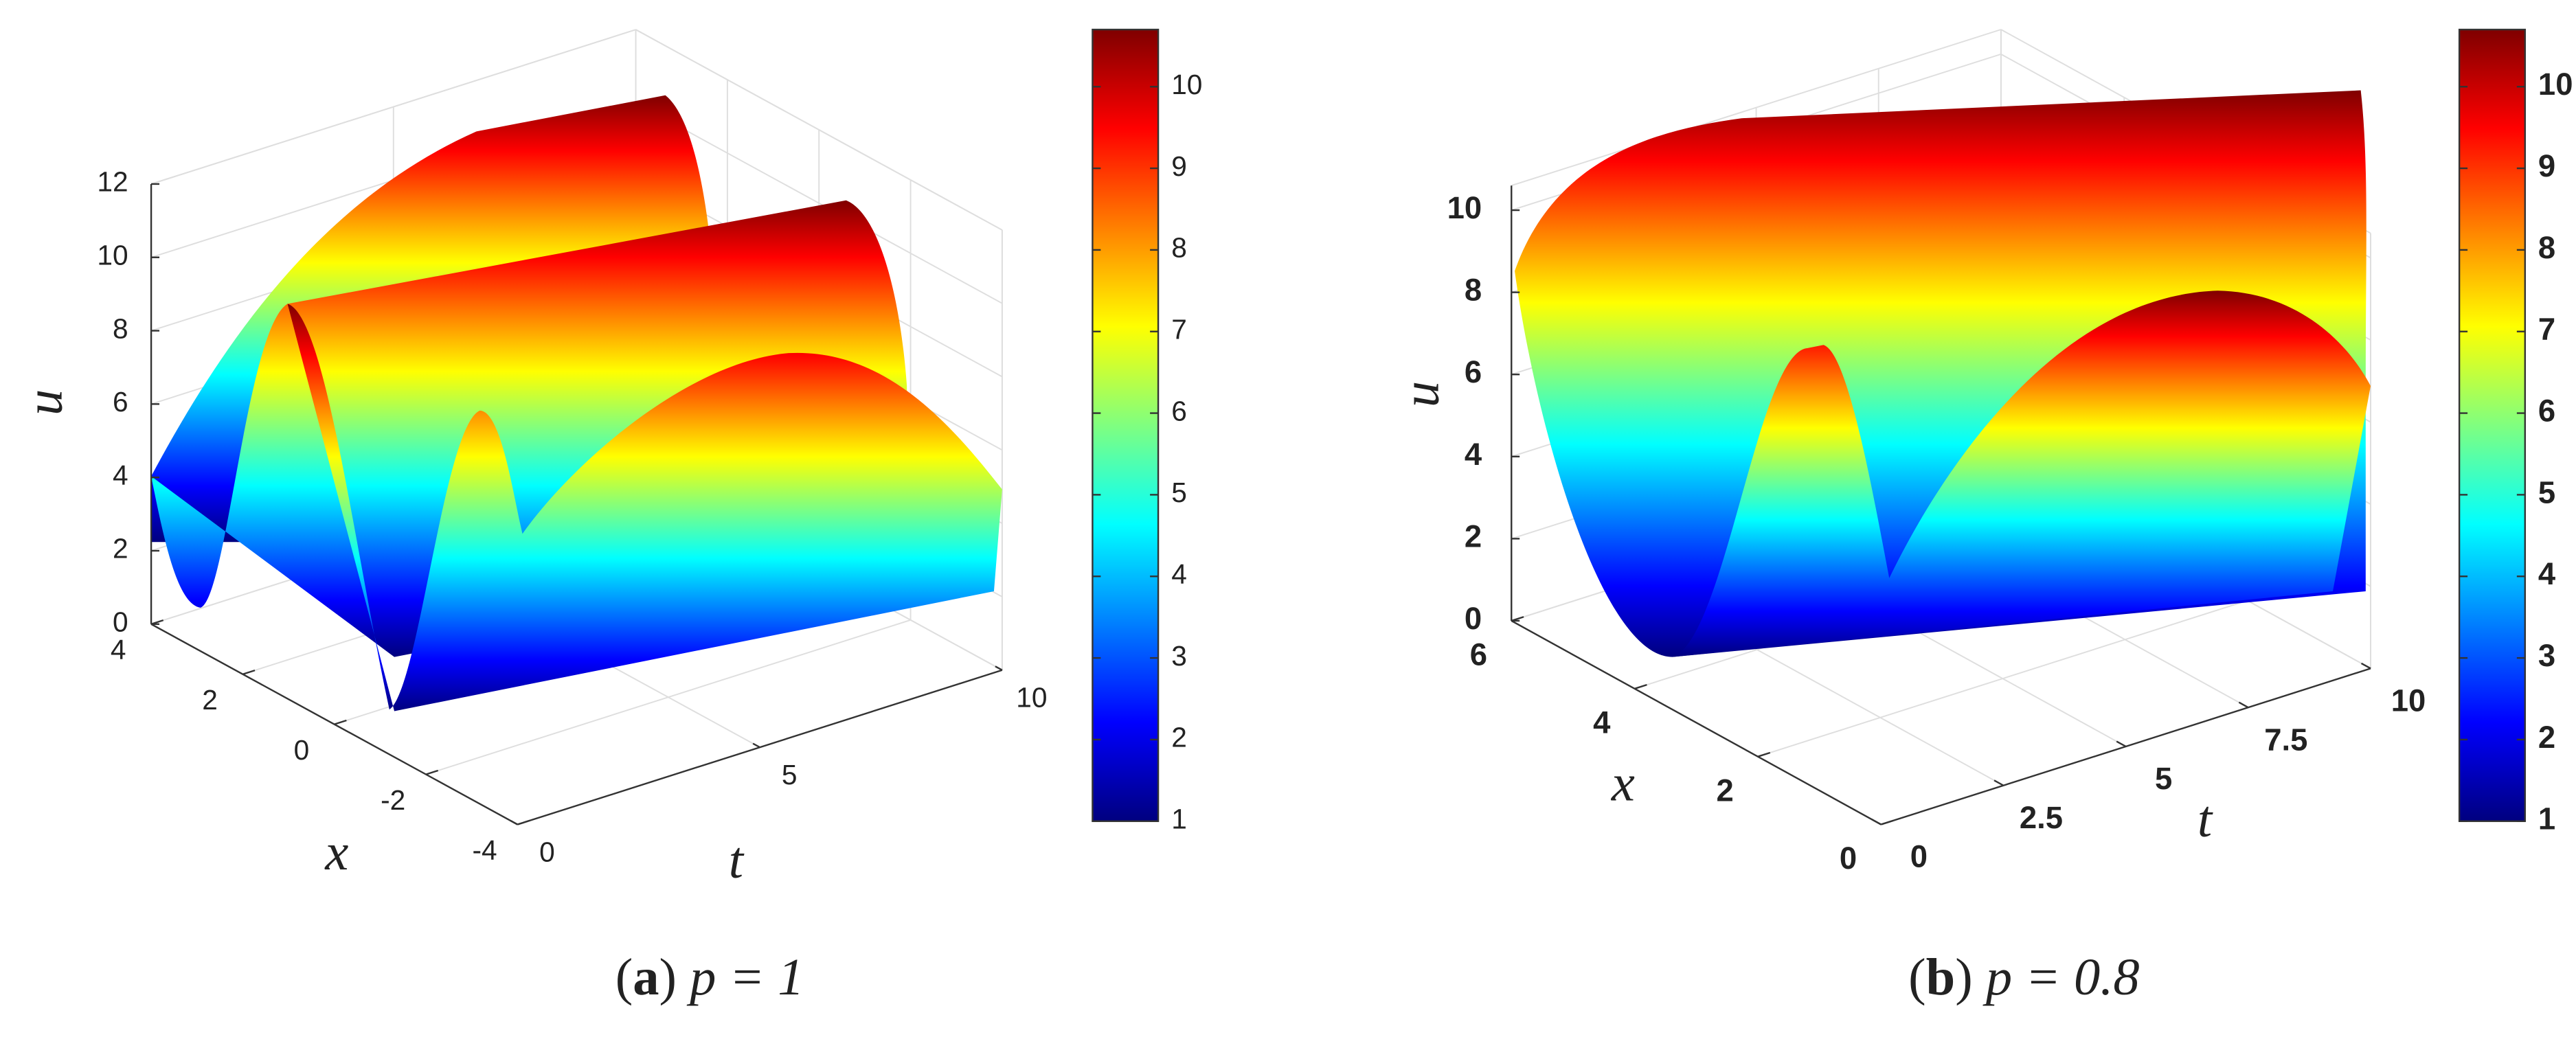 The image size is (2576, 1037). What do you see at coordinates (2041, 817) in the screenshot?
I see `t-tick-label: 2.5` at bounding box center [2041, 817].